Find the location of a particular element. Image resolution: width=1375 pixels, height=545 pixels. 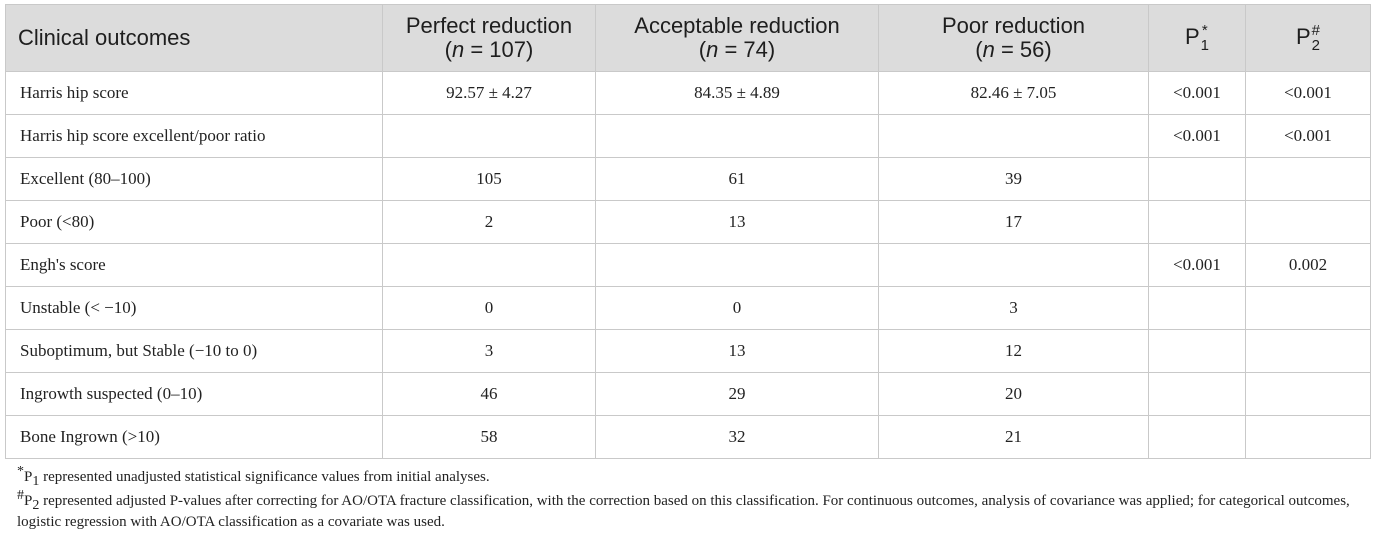

table-cell: 82.46 ± 7.05 is located at coordinates (1013, 93).